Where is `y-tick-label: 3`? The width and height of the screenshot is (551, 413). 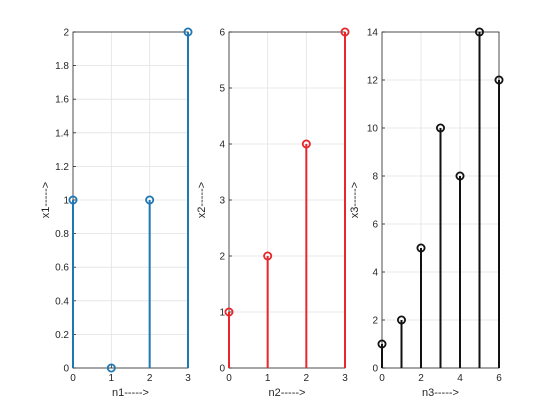 y-tick-label: 3 is located at coordinates (222, 201).